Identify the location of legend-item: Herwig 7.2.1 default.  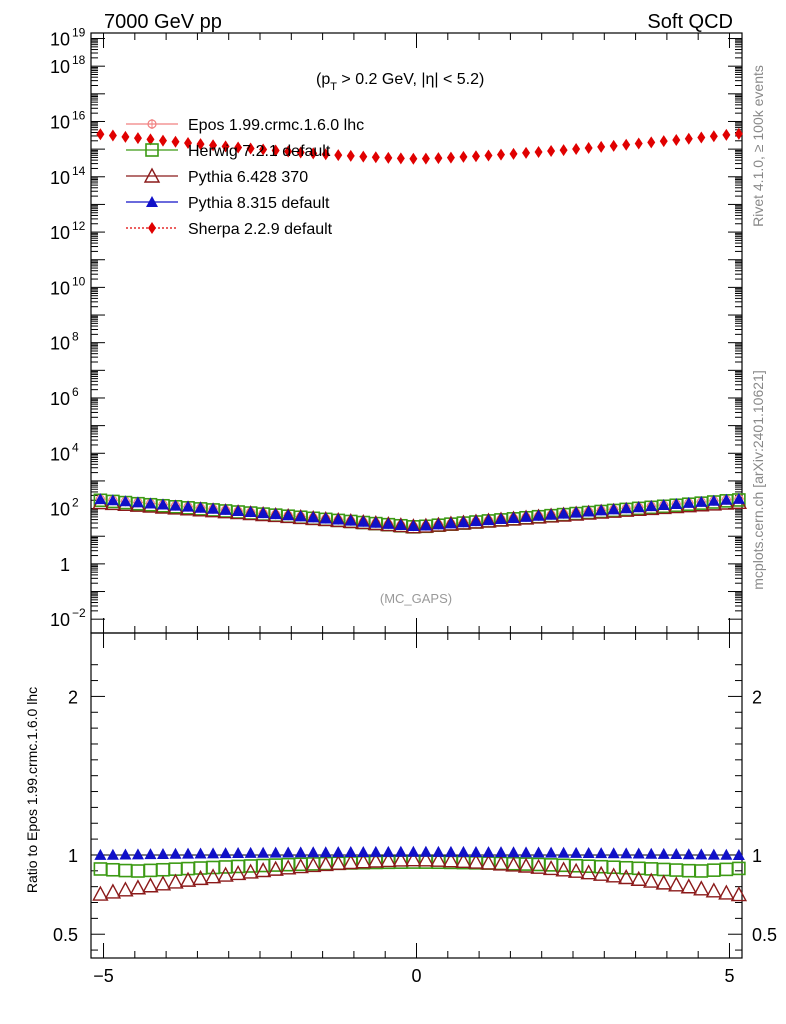
(228, 151).